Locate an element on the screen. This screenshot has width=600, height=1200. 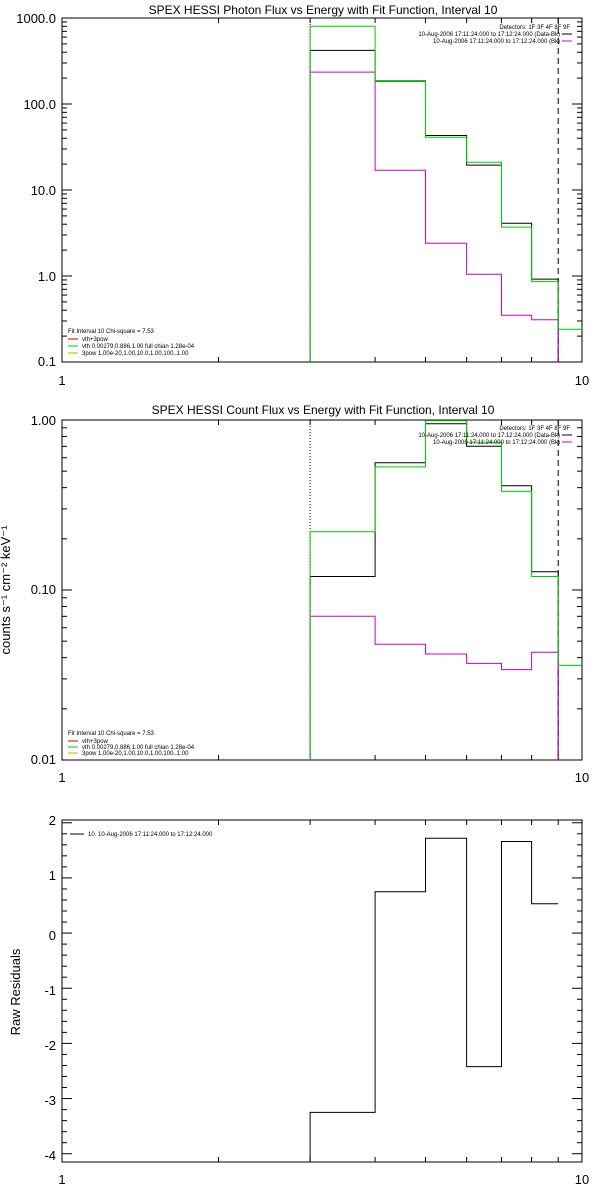
y-axis-label: Raw Residuals is located at coordinates (15, 991).